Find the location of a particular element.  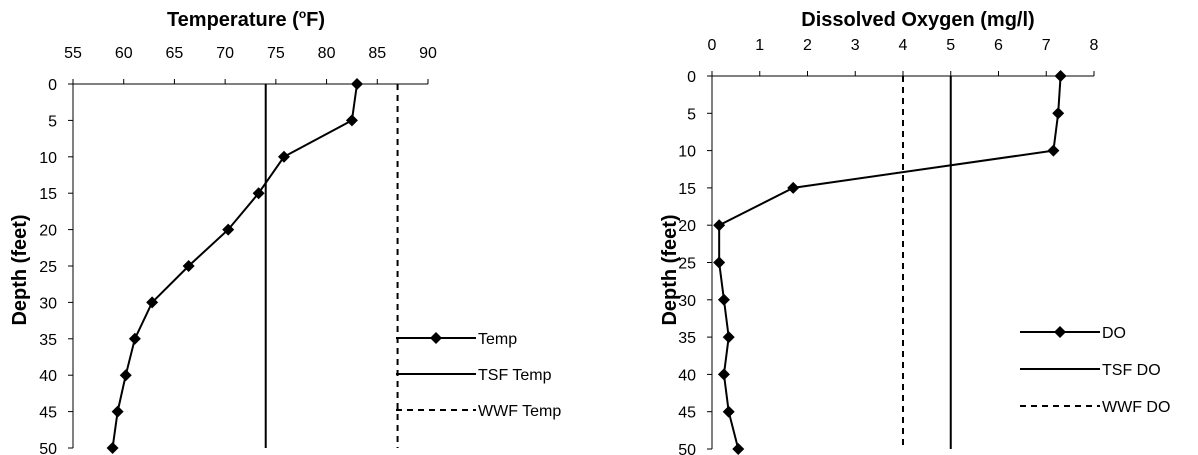

x-tick-label: 85 is located at coordinates (377, 53).